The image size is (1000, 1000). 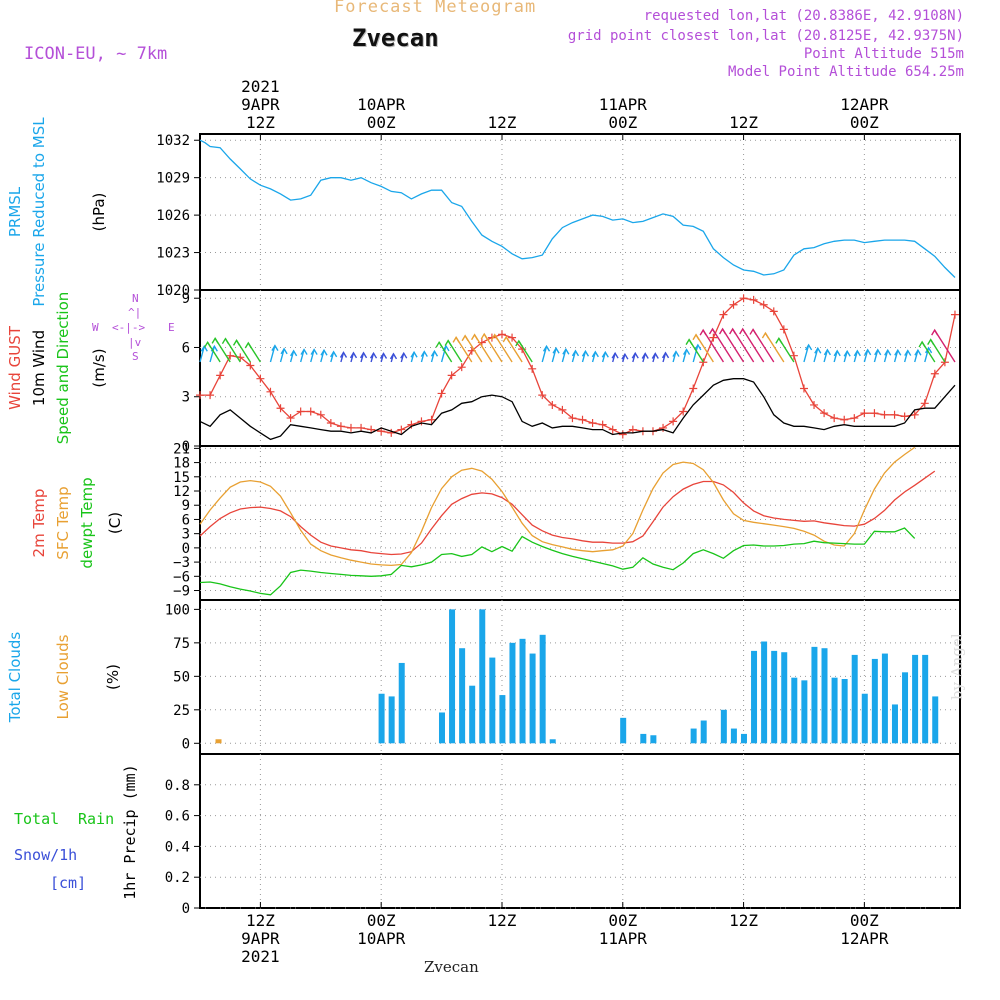 What do you see at coordinates (134, 312) in the screenshot?
I see `compass-up: ^|` at bounding box center [134, 312].